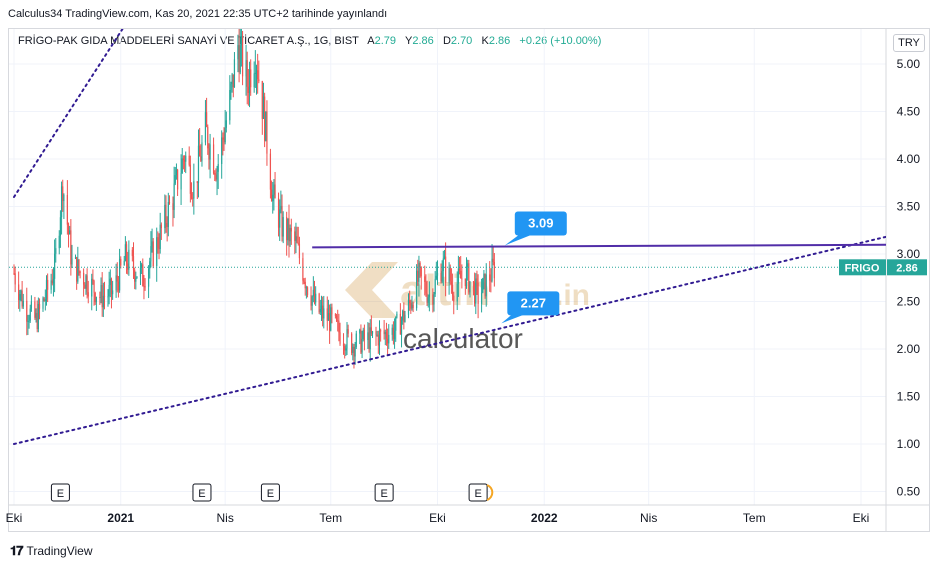 Image resolution: width=940 pixels, height=568 pixels. Describe the element at coordinates (909, 43) in the screenshot. I see `currency-button: TRY` at that location.